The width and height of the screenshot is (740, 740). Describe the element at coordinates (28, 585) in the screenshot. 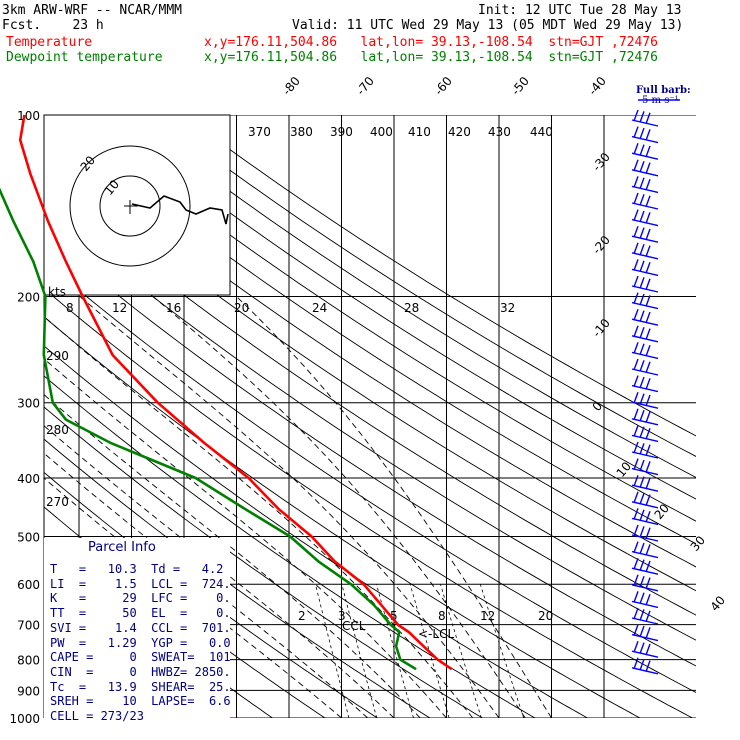

I see `pressure-tick-label: 600` at that location.